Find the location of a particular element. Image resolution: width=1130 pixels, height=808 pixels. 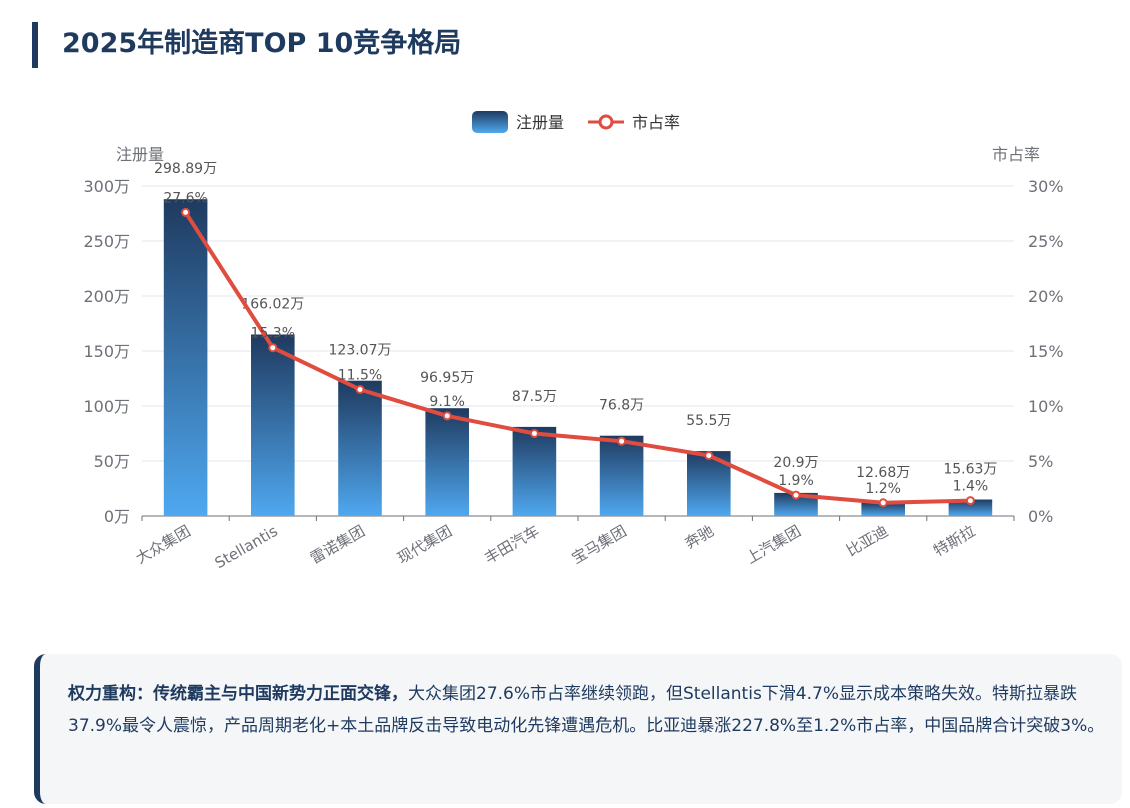

y-right-tick-label: 0% is located at coordinates (1040, 516).